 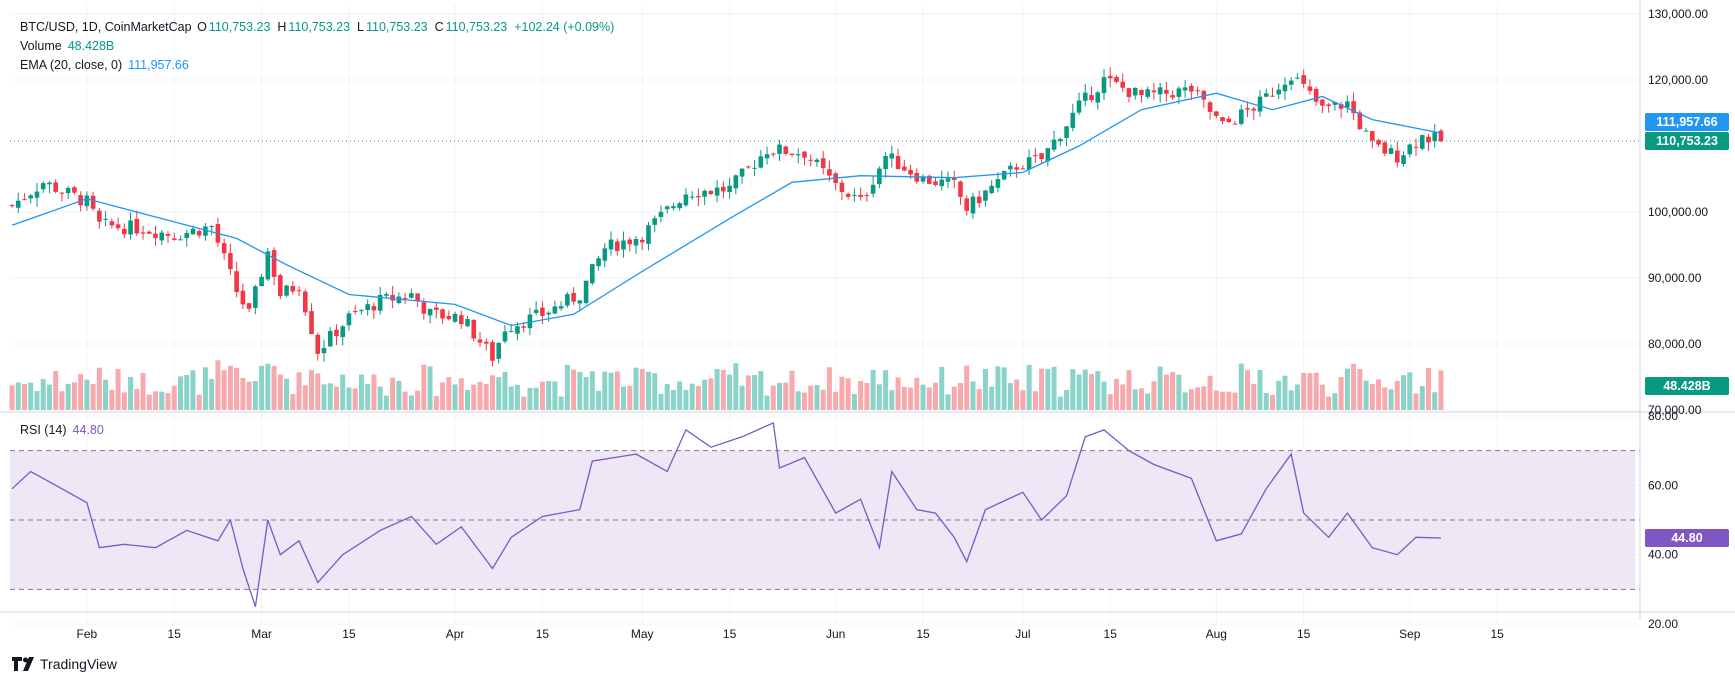 I want to click on x-tick-label: Jun, so click(x=835, y=634).